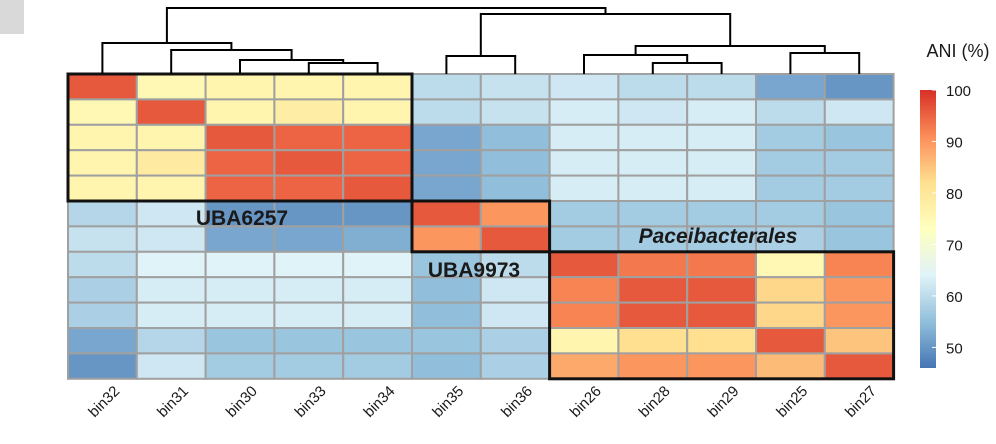  I want to click on heatmap-cell-bin32-bin28, so click(653, 87).